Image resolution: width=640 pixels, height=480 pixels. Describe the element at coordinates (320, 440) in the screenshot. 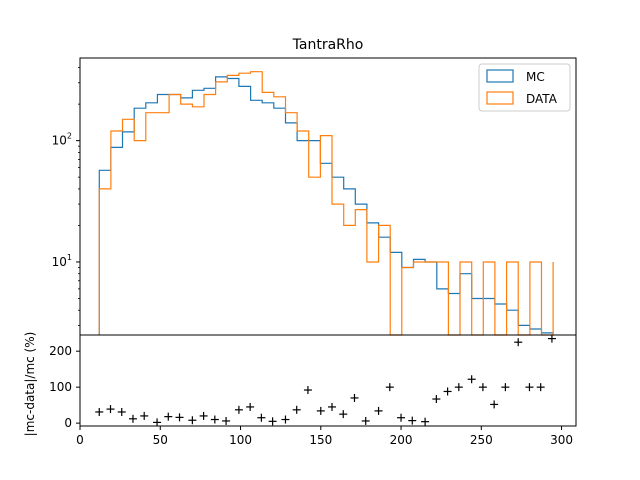

I see `x-tick-label: 150` at that location.